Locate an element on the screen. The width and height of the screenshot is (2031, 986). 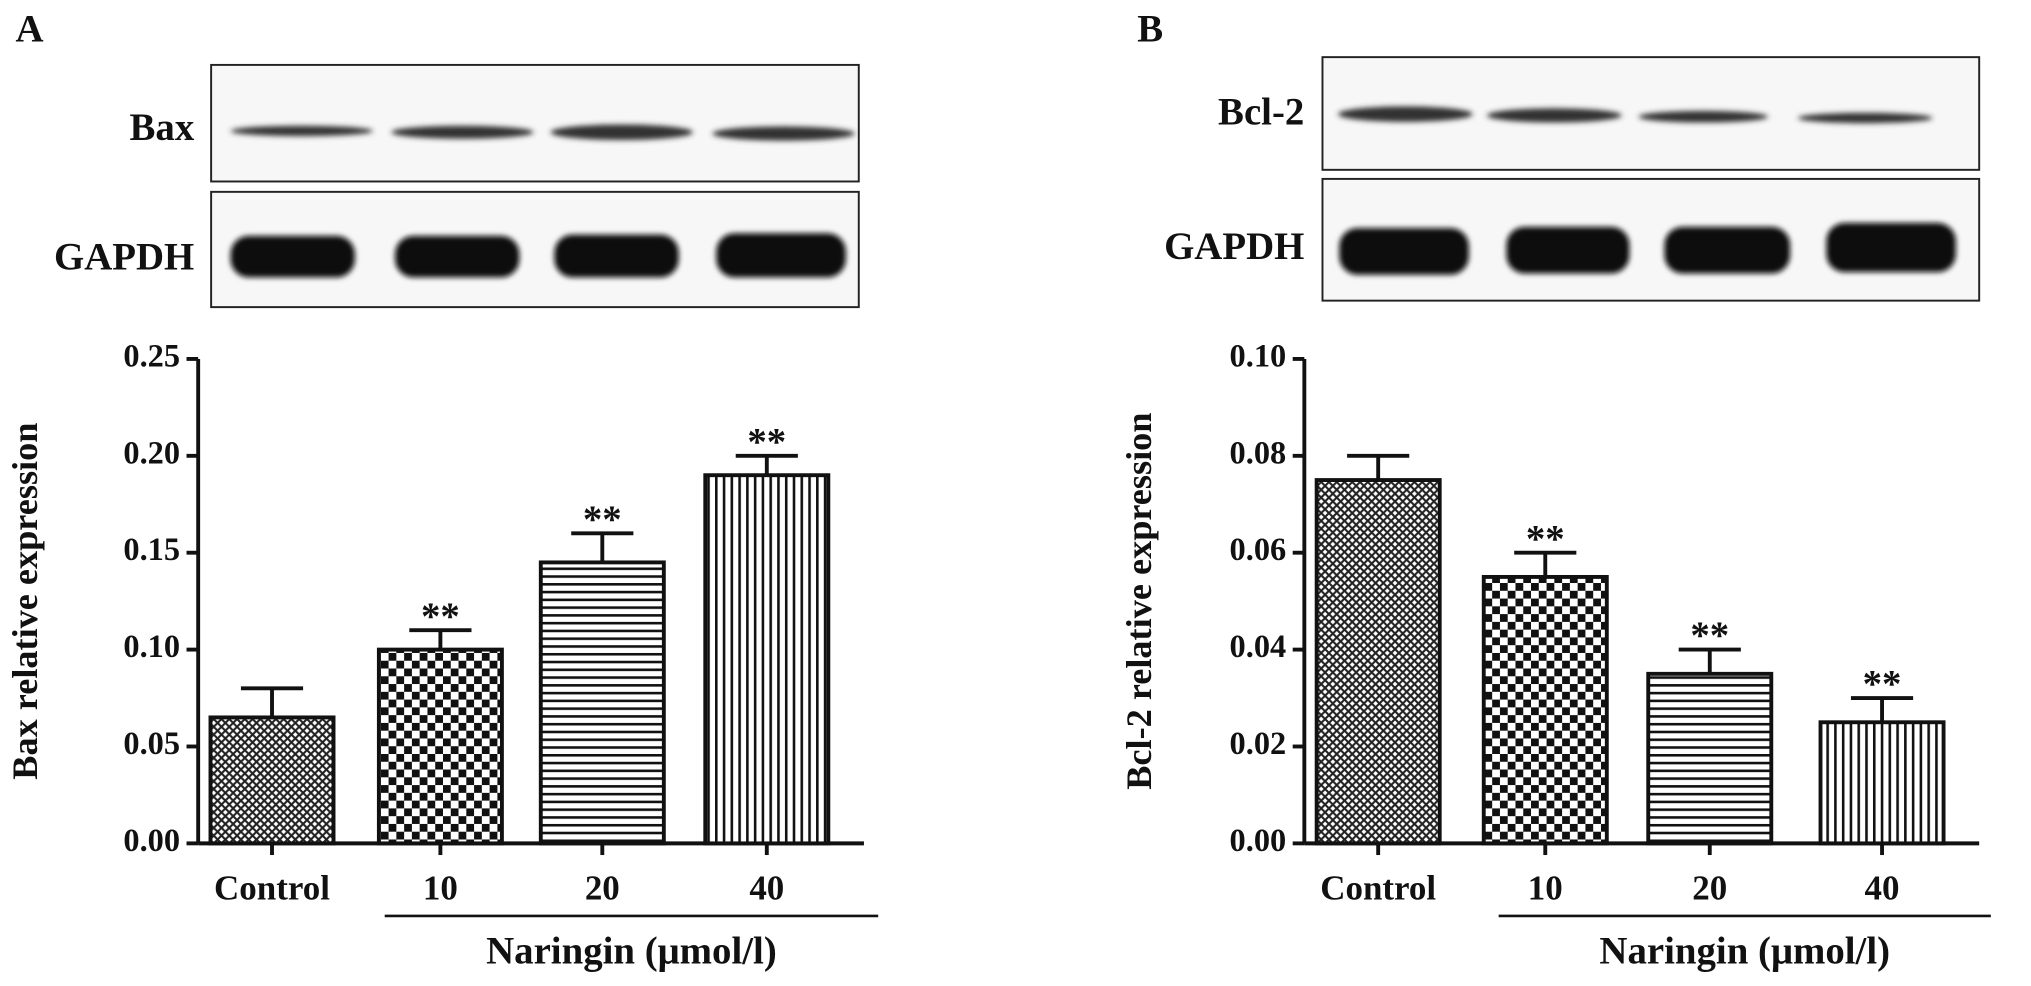
y-tick-label: 0.02 is located at coordinates (1258, 744).